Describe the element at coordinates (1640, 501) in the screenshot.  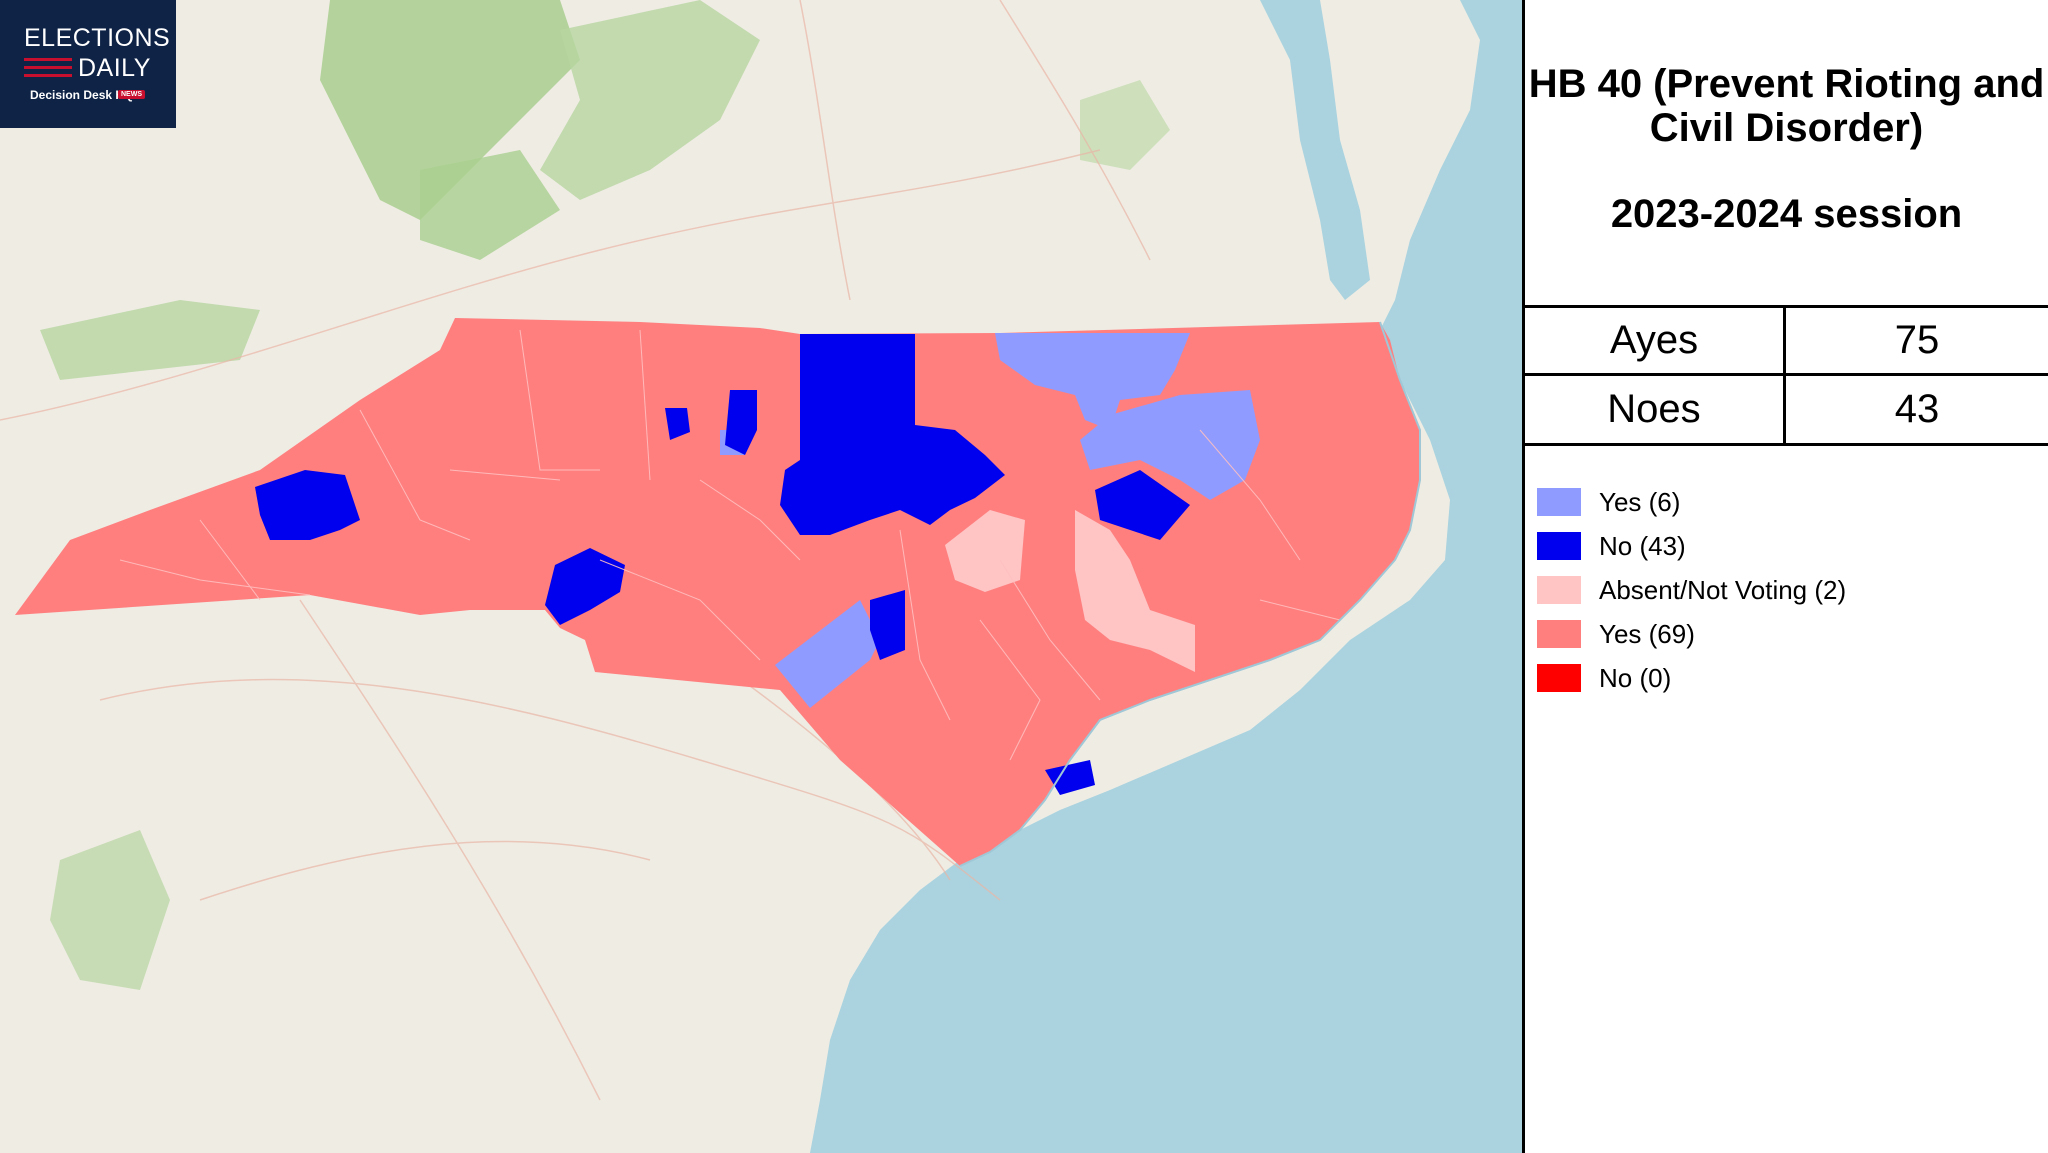
I see `legend-label: Yes (6)` at that location.